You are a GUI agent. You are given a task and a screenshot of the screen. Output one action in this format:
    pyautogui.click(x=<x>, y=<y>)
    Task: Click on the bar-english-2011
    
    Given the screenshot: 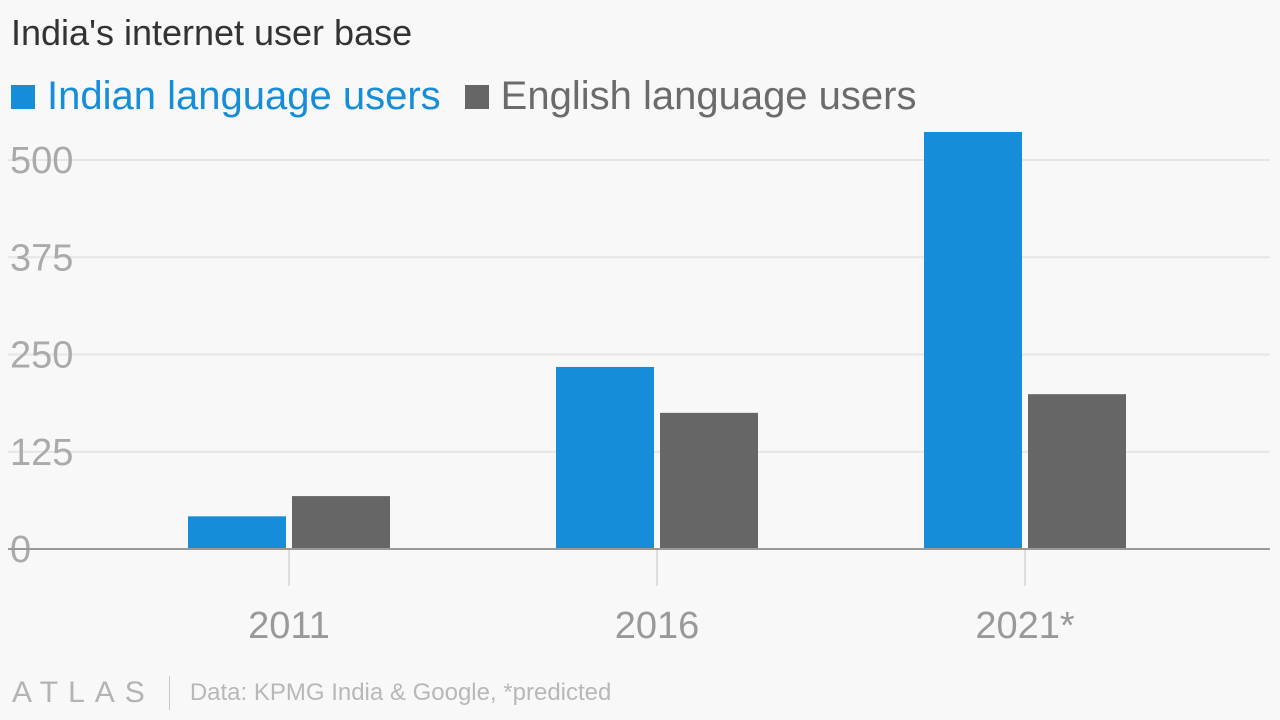 What is the action you would take?
    pyautogui.click(x=341, y=522)
    